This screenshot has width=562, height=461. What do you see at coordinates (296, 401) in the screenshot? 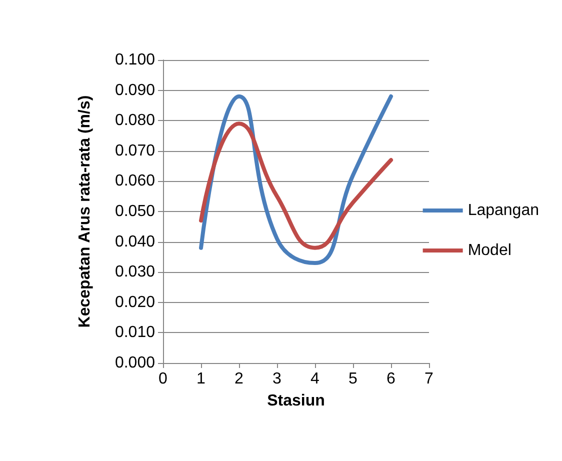
I see `x-axis-title: Stasiun` at bounding box center [296, 401].